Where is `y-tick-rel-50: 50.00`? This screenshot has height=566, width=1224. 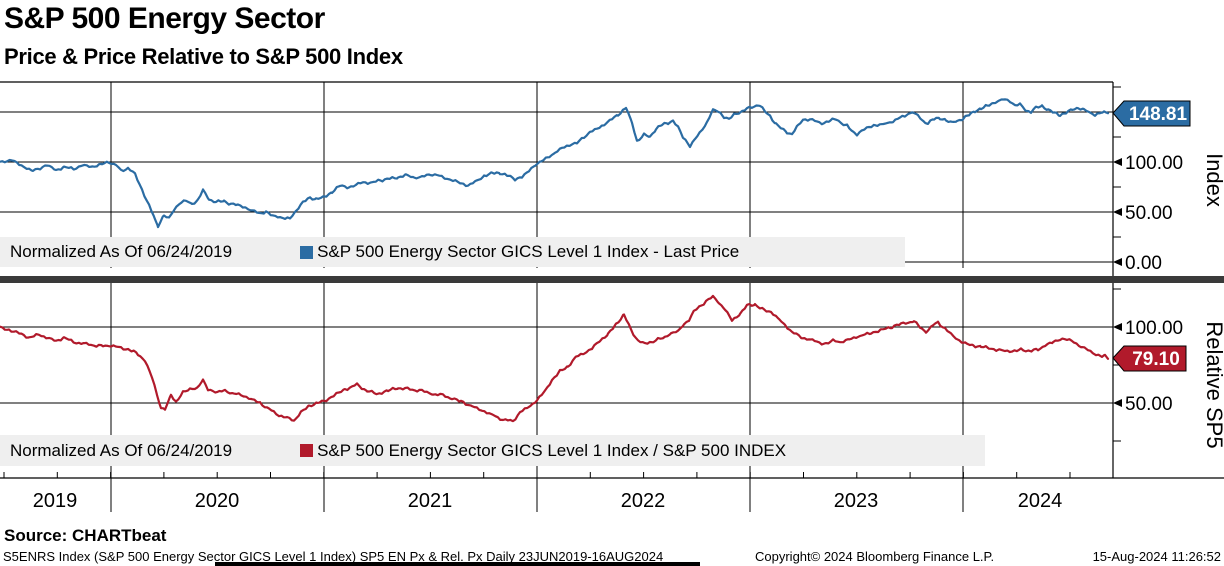
y-tick-rel-50: 50.00 is located at coordinates (1149, 404).